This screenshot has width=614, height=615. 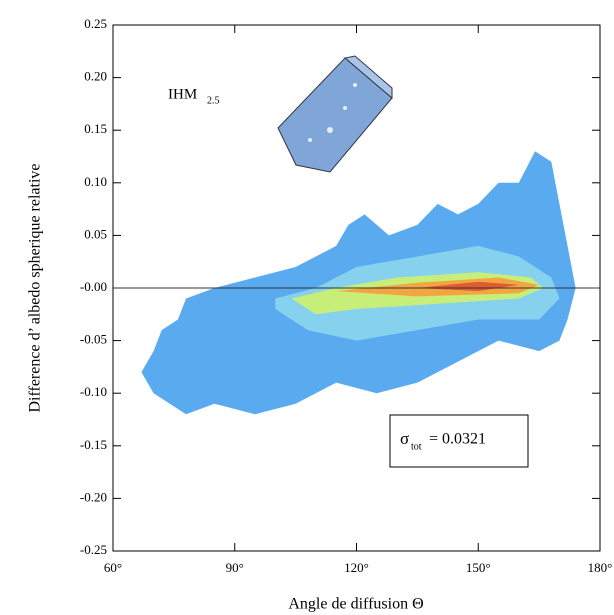 What do you see at coordinates (93, 339) in the screenshot?
I see `y-tick-label: -0.05` at bounding box center [93, 339].